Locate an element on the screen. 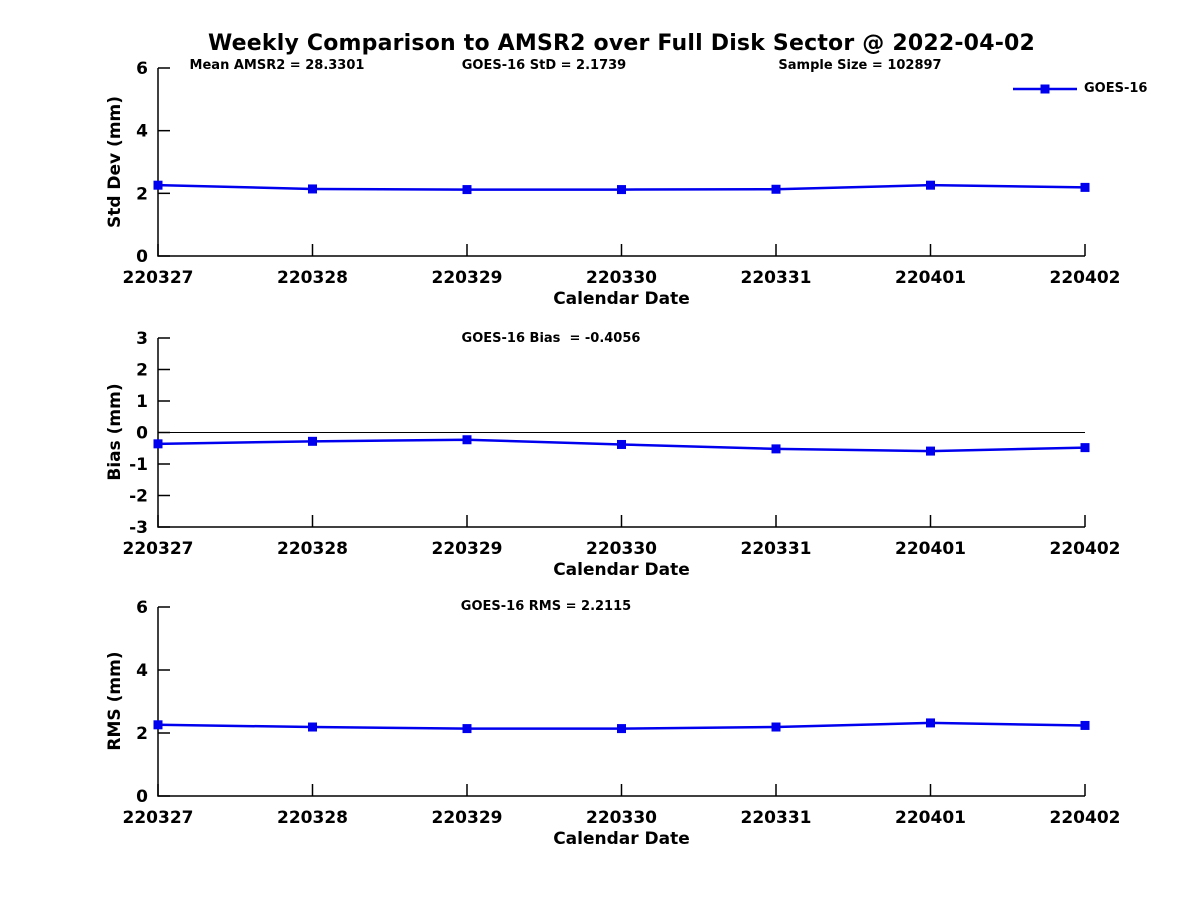 The image size is (1200, 900). stat-annotation-sample-size: Sample Size = 102897 is located at coordinates (860, 65).